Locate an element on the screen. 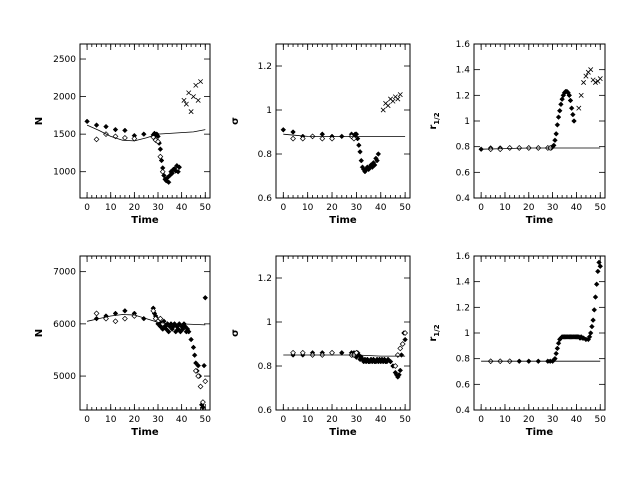 Image resolution: width=628 pixels, height=485 pixels. y-axis-title: N is located at coordinates (39, 333).